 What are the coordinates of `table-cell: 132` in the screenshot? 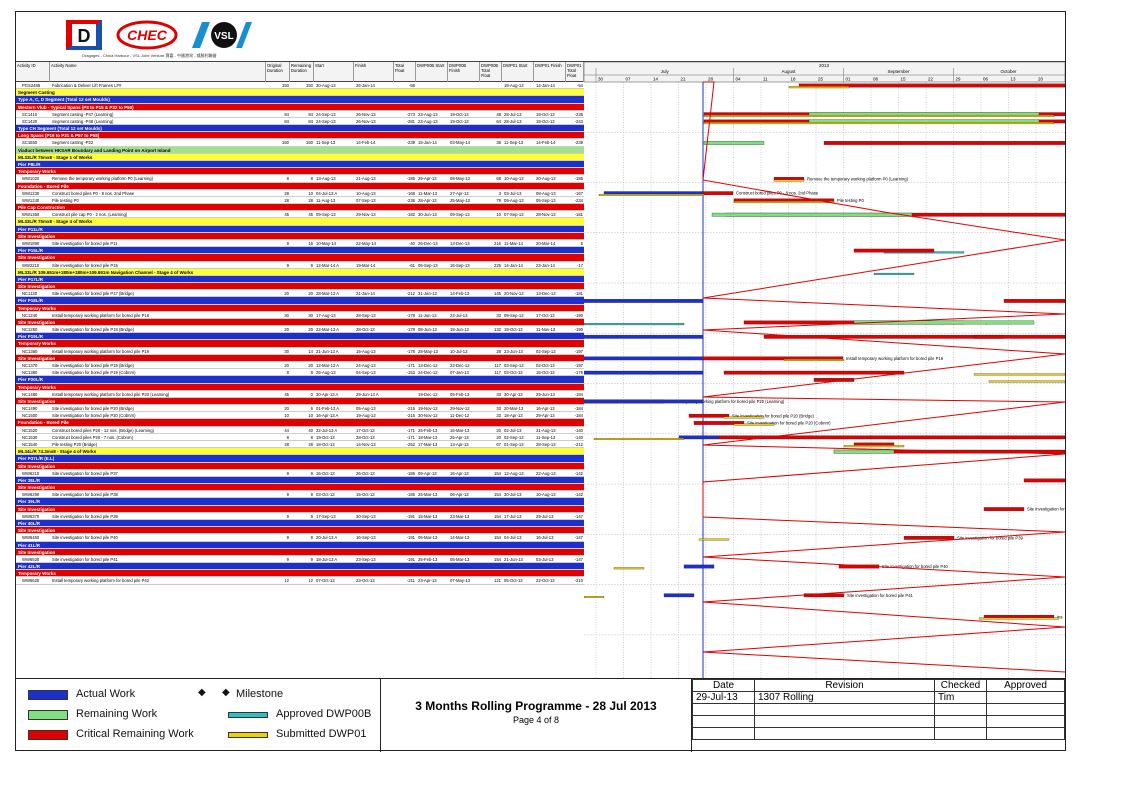 It's located at (497, 330).